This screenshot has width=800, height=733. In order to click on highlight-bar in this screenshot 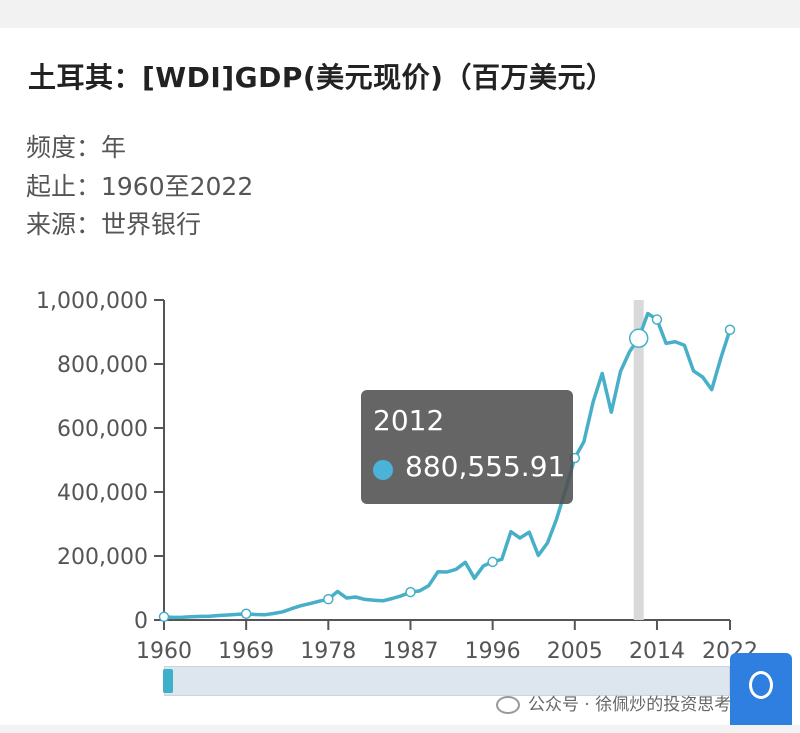, I will do `click(638, 460)`.